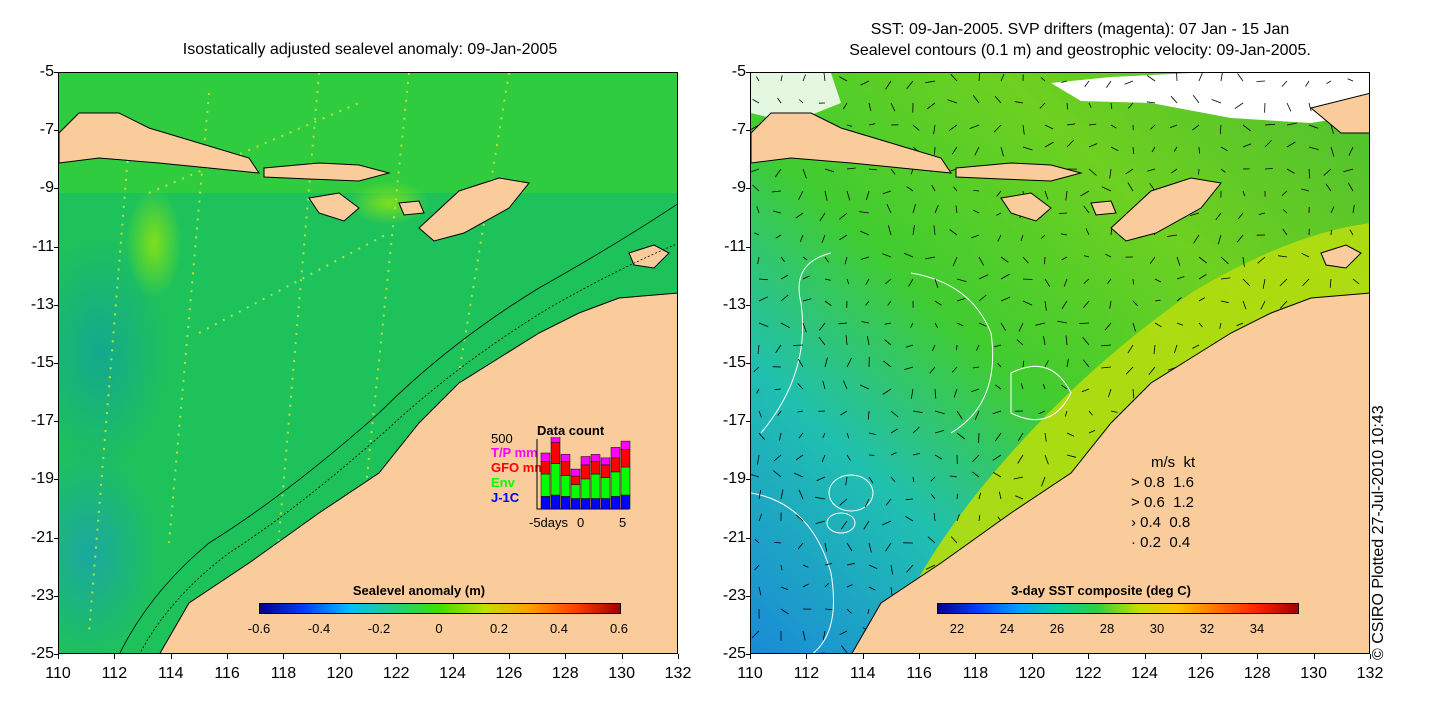  What do you see at coordinates (42, 595) in the screenshot?
I see `left-lat-label: -23` at bounding box center [42, 595].